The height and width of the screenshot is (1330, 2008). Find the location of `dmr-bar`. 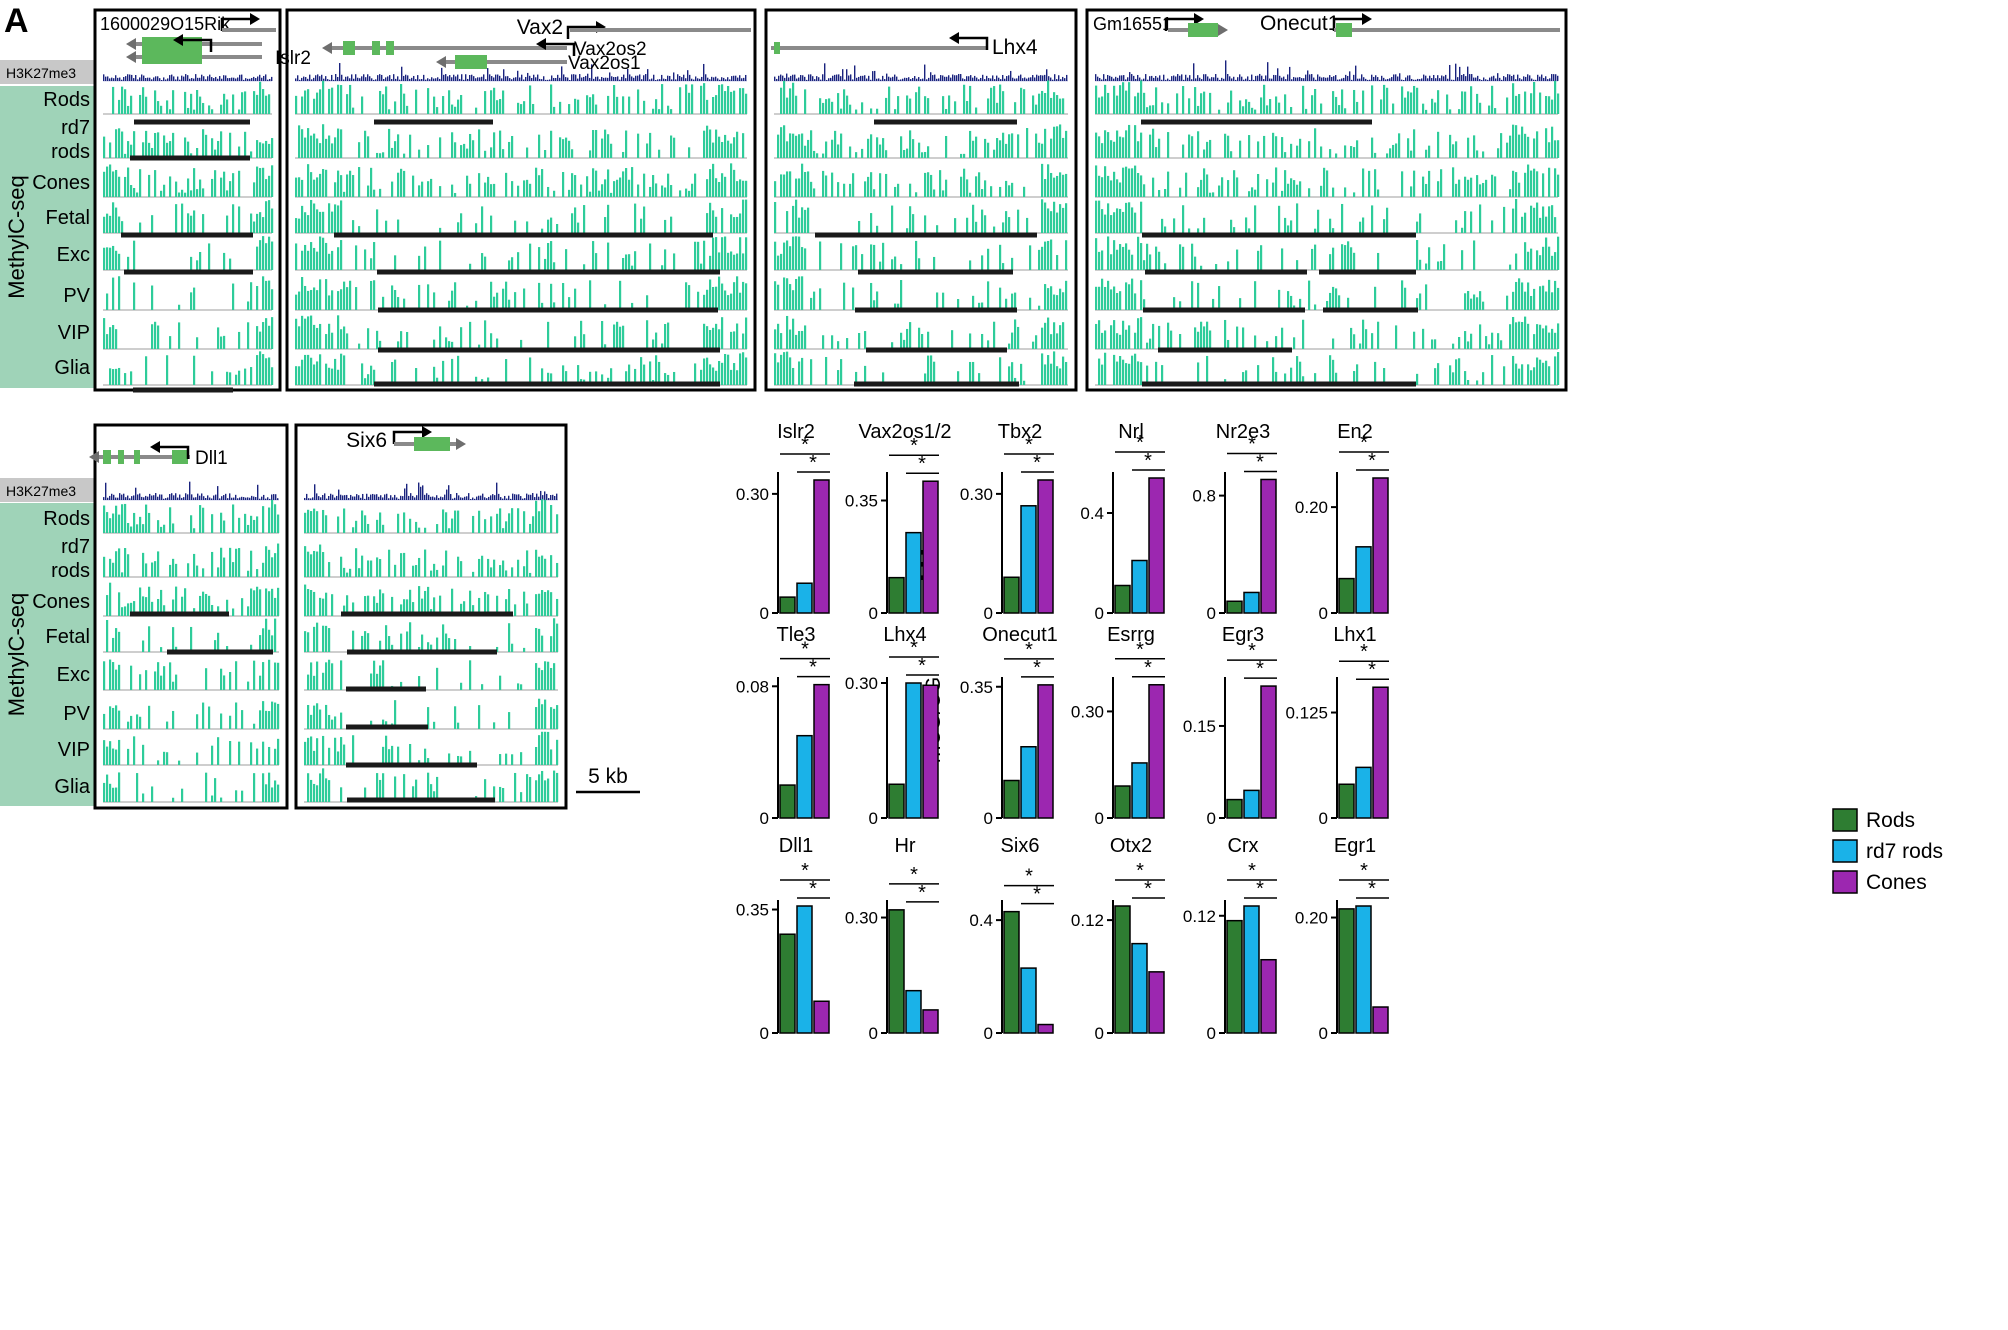

dmr-bar is located at coordinates (1367, 272).